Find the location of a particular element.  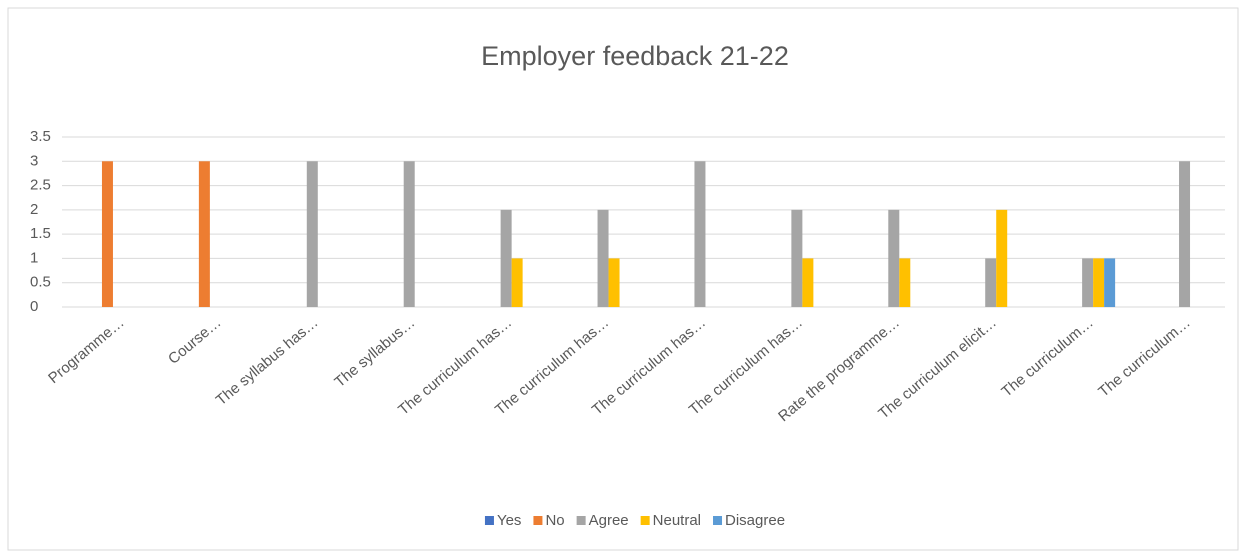

legend-label: No is located at coordinates (554, 520).